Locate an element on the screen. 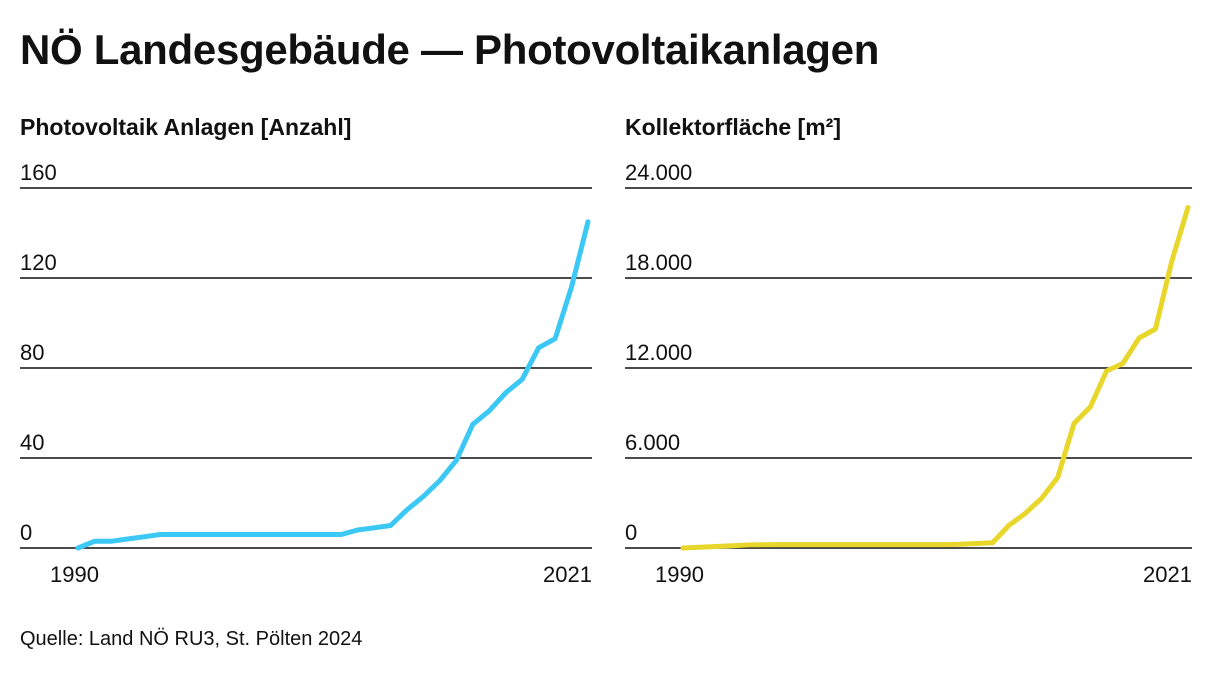 This screenshot has width=1220, height=680. y-tick-label: 12.000 is located at coordinates (658, 352).